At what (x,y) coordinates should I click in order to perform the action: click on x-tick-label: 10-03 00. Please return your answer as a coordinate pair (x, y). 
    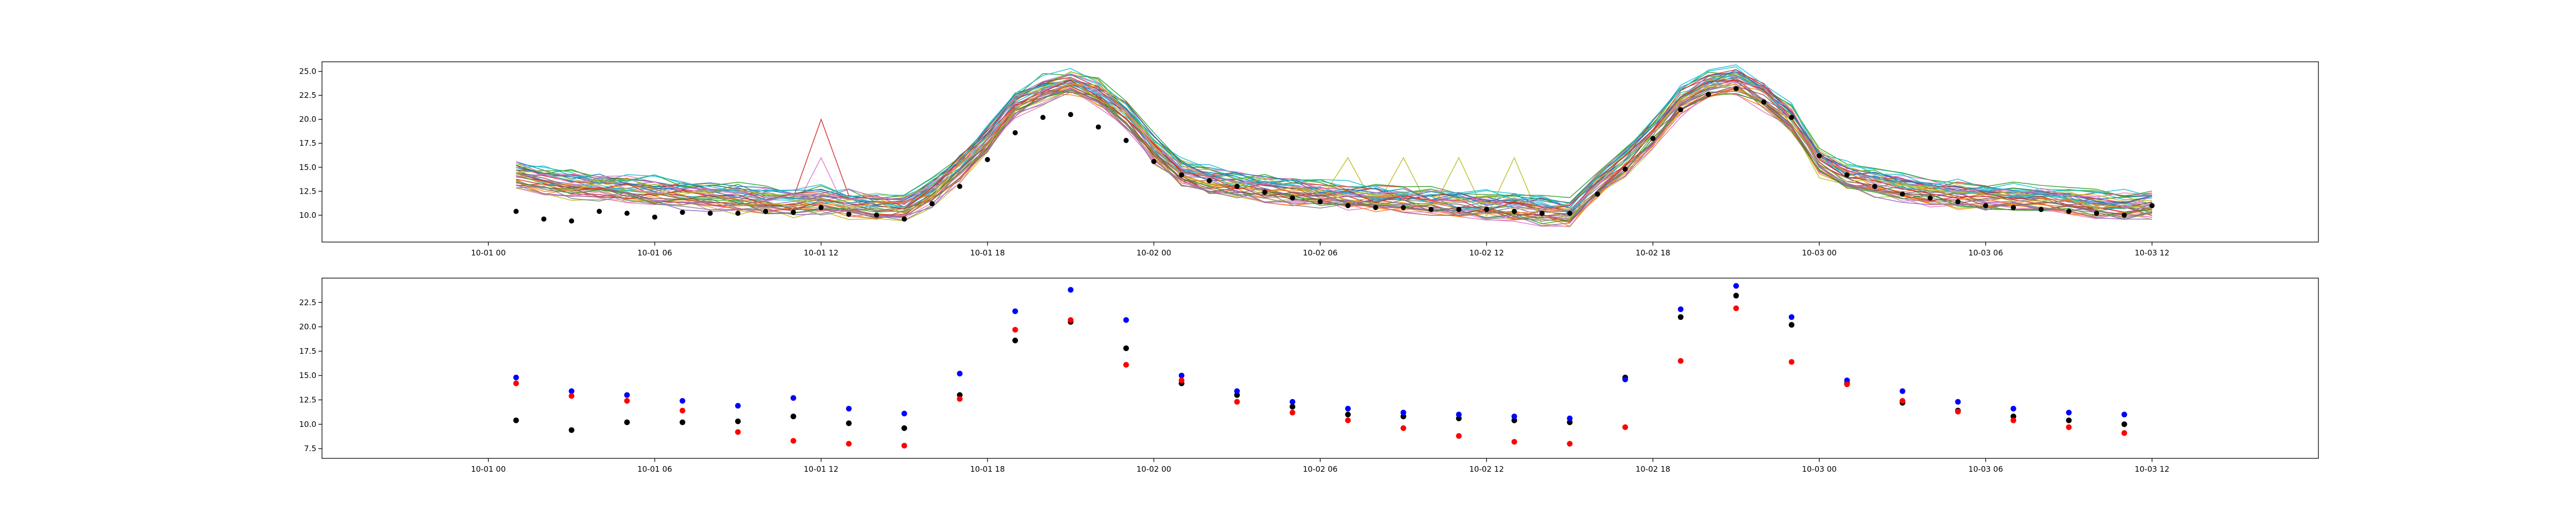
    Looking at the image, I should click on (1820, 469).